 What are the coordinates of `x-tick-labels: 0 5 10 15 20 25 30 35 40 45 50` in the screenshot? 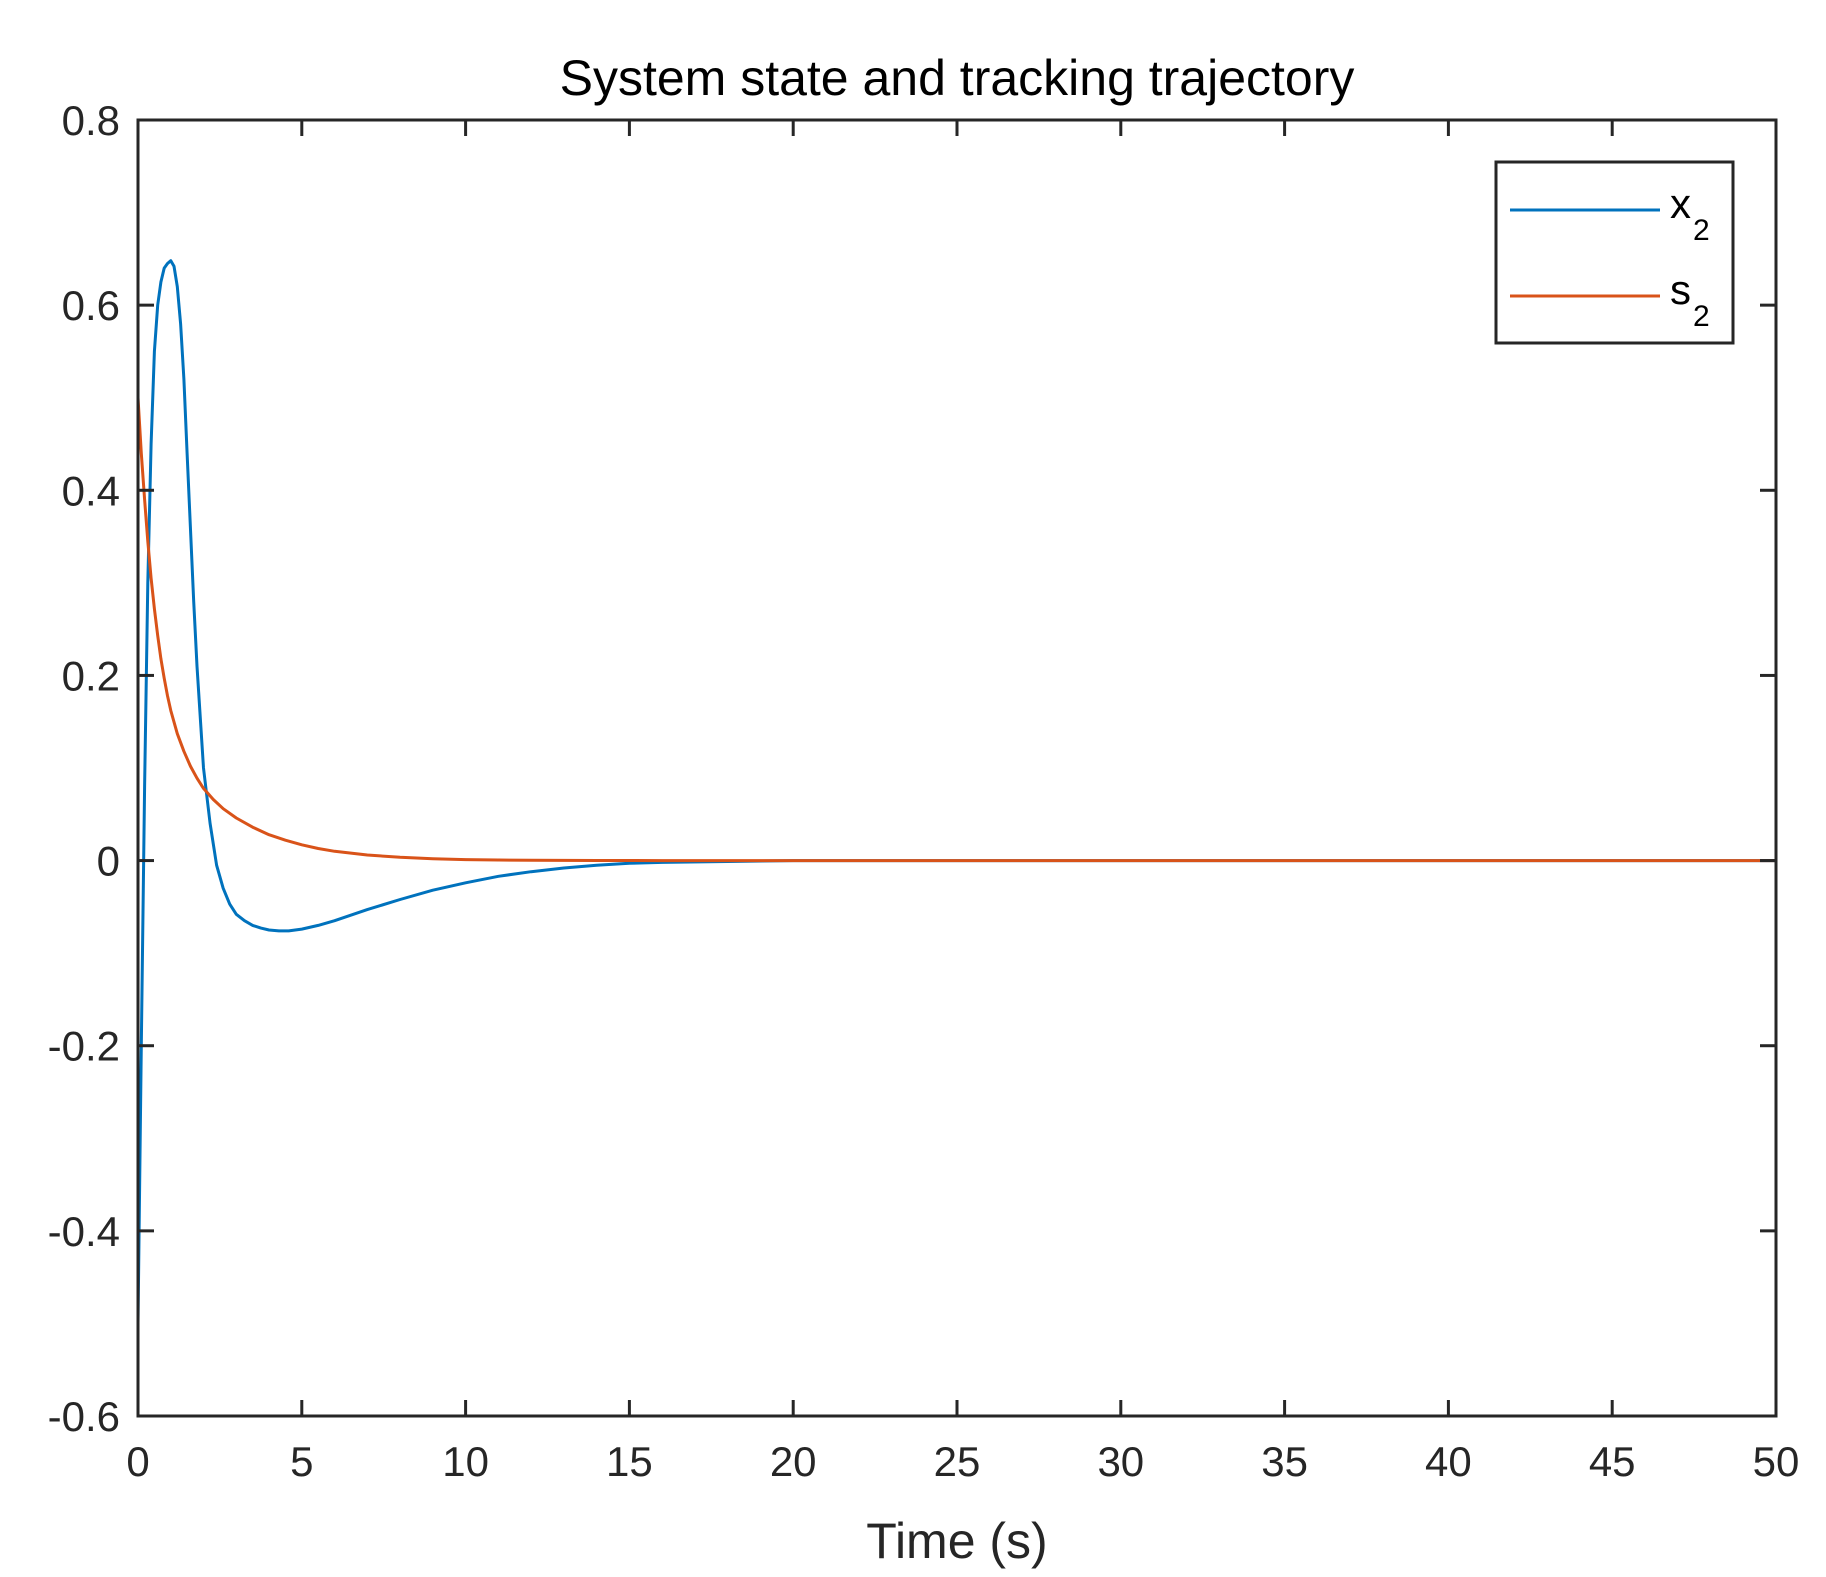 It's located at (962, 1461).